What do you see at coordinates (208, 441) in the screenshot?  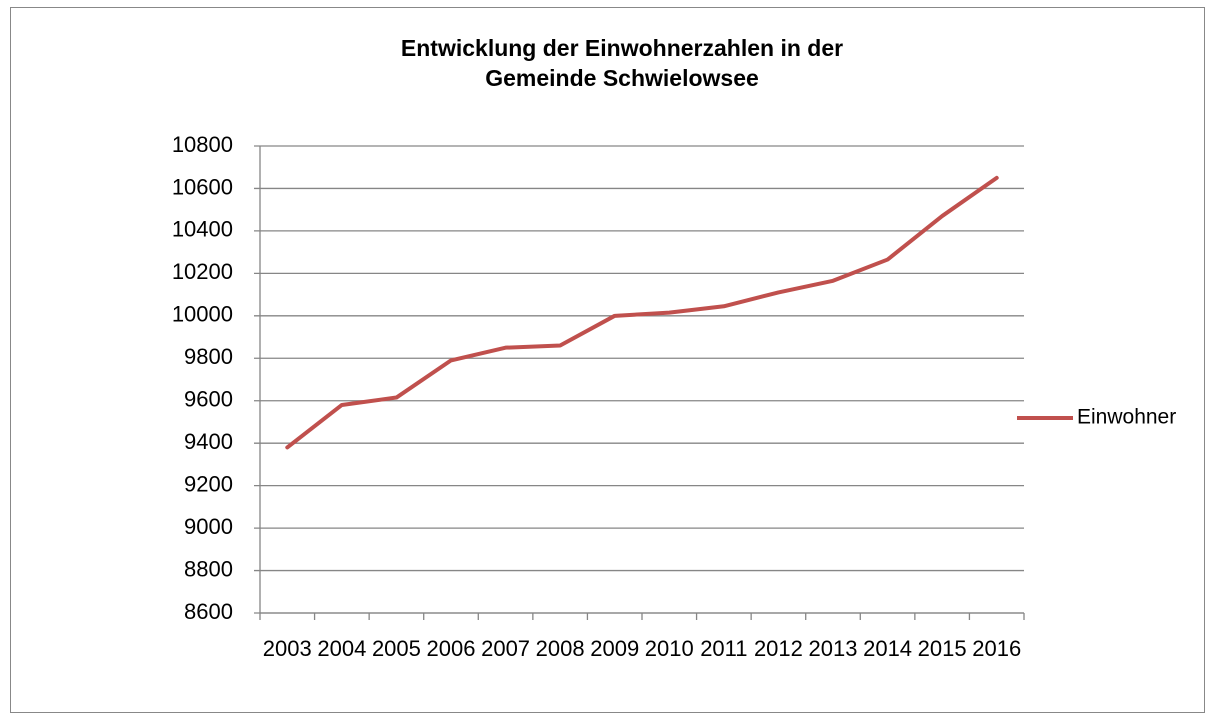 I see `y-tick-label: 9400` at bounding box center [208, 441].